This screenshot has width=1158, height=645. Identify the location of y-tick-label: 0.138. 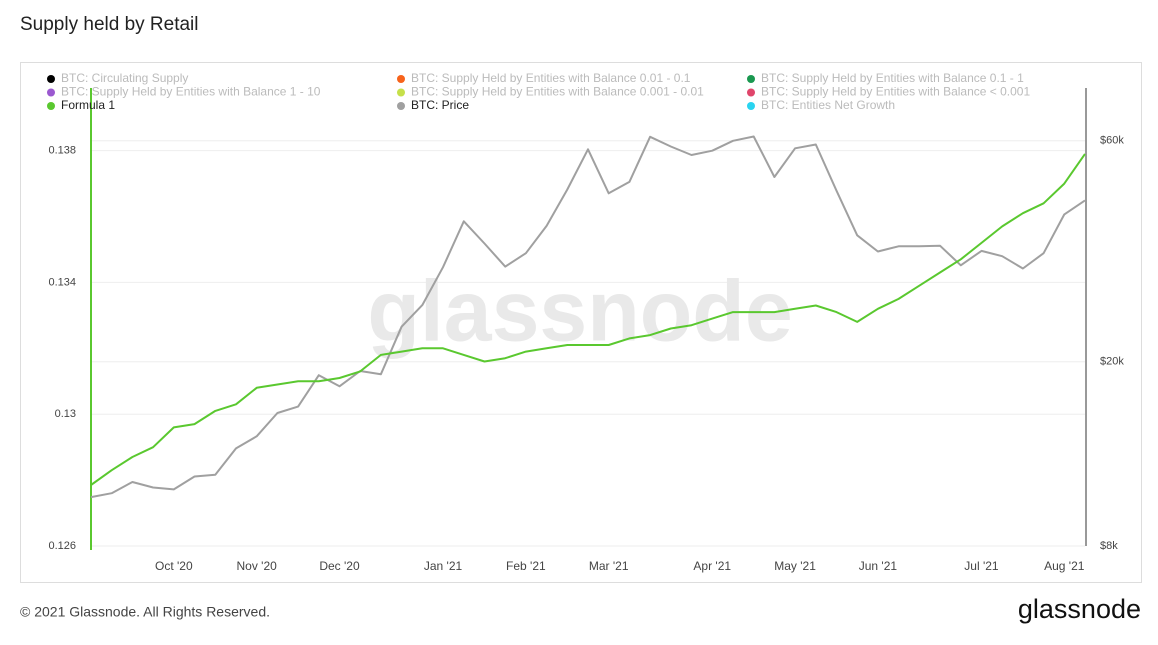
(62, 151).